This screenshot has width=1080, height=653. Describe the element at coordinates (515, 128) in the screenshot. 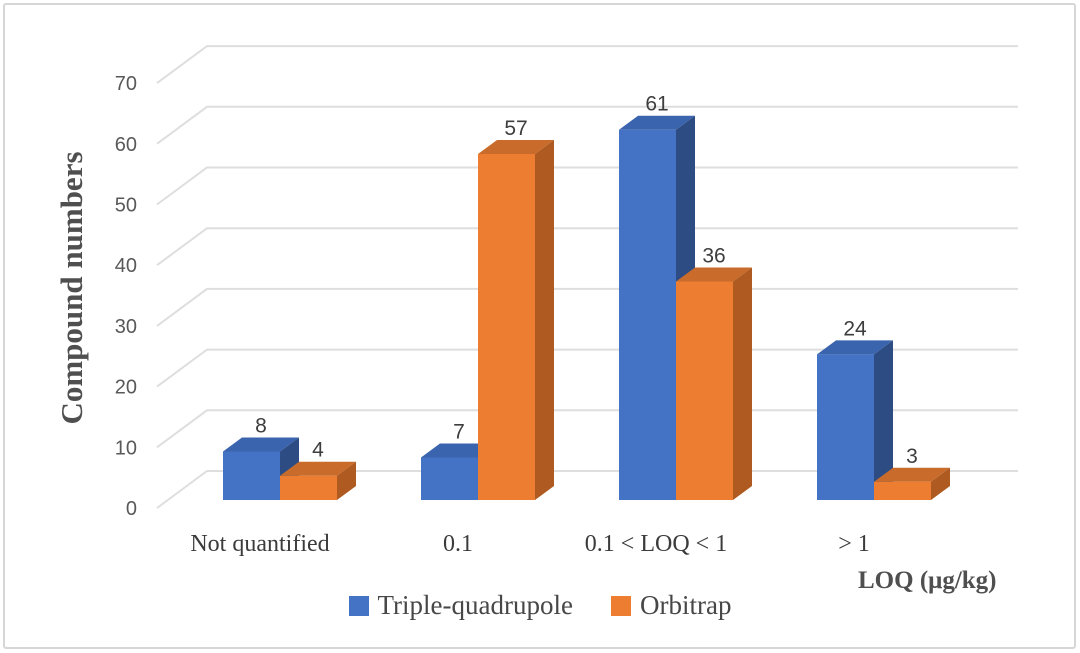

I see `data-label: 57` at that location.